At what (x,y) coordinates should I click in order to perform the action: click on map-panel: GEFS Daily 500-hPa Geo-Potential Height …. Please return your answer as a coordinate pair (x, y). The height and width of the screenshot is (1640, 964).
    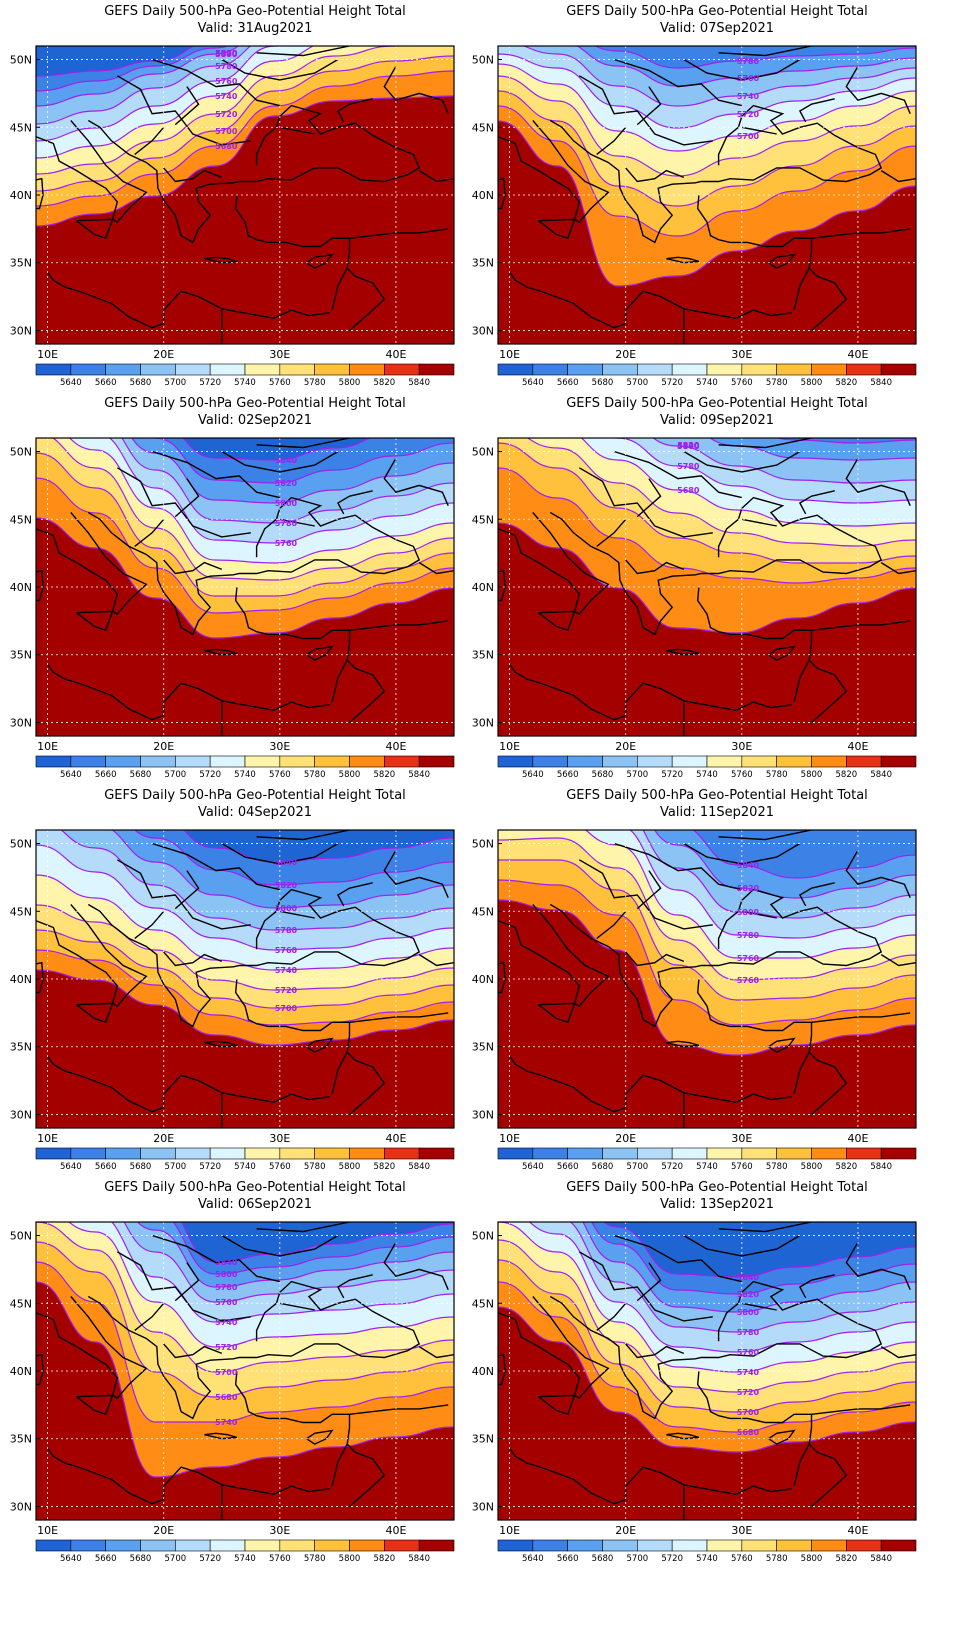
    Looking at the image, I should click on (241, 1381).